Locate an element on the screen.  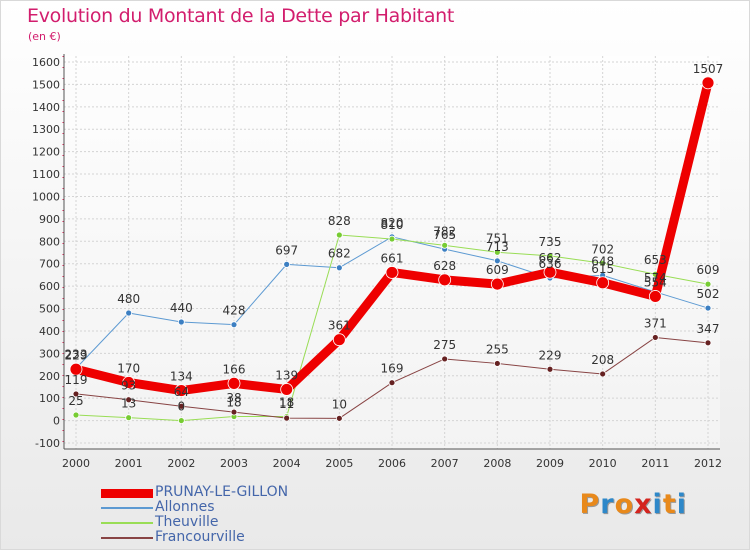
data-label-theuville: 782 is located at coordinates (444, 231).